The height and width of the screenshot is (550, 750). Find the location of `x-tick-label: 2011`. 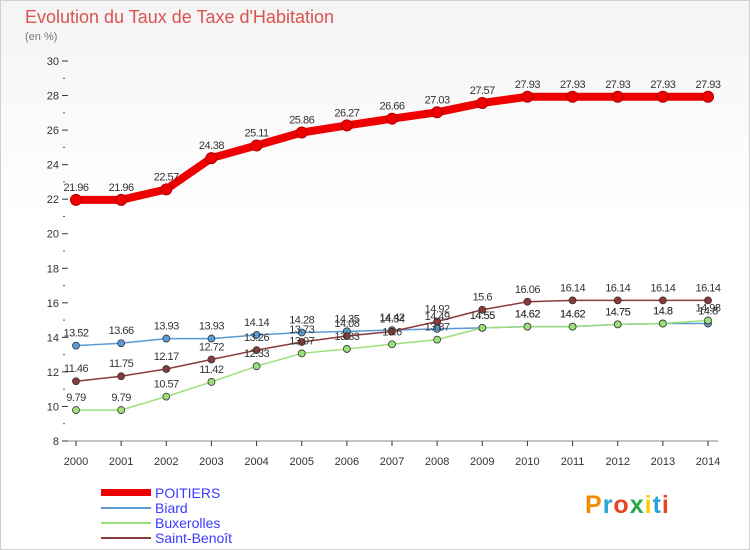

x-tick-label: 2011 is located at coordinates (573, 462).